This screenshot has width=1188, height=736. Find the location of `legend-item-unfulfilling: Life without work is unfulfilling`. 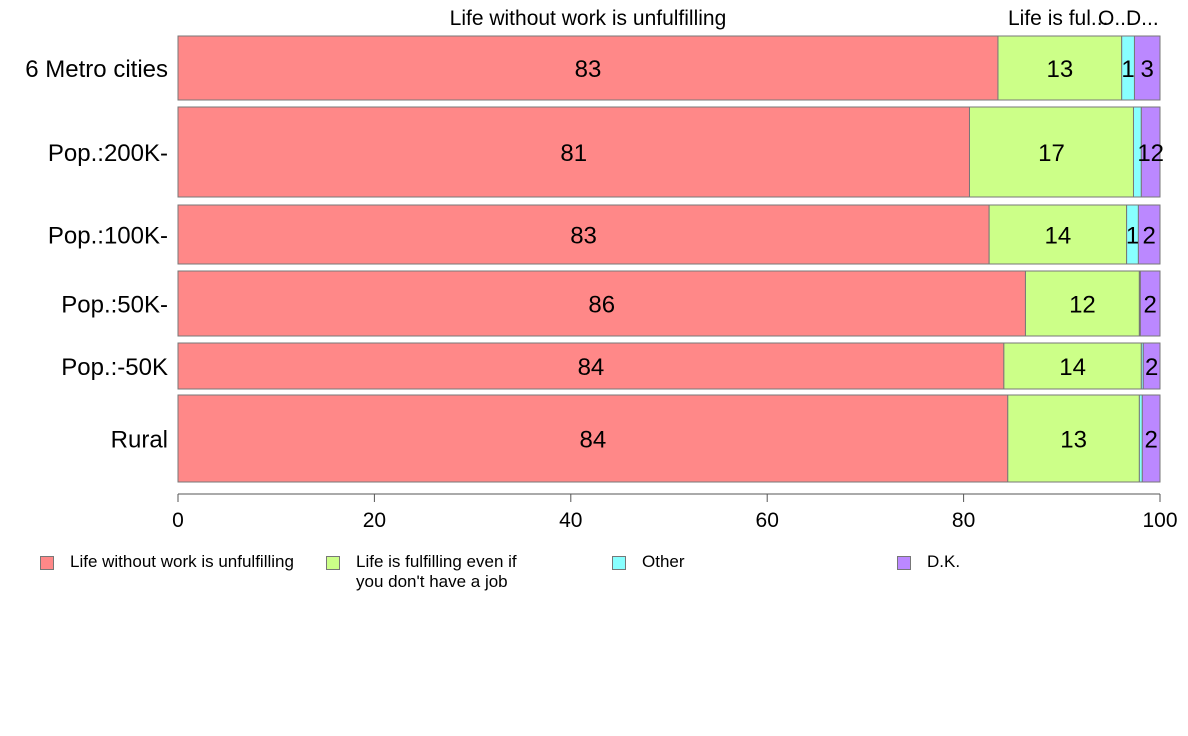

legend-item-unfulfilling: Life without work is unfulfilling is located at coordinates (167, 562).